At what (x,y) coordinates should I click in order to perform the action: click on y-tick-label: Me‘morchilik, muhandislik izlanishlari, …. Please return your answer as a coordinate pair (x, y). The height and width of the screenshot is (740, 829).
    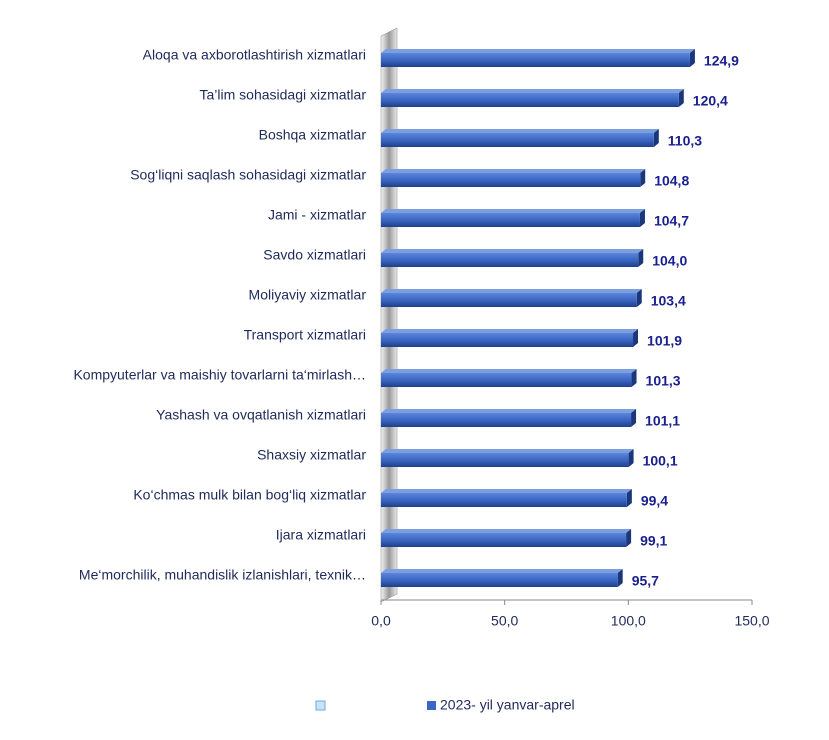
    Looking at the image, I should click on (222, 575).